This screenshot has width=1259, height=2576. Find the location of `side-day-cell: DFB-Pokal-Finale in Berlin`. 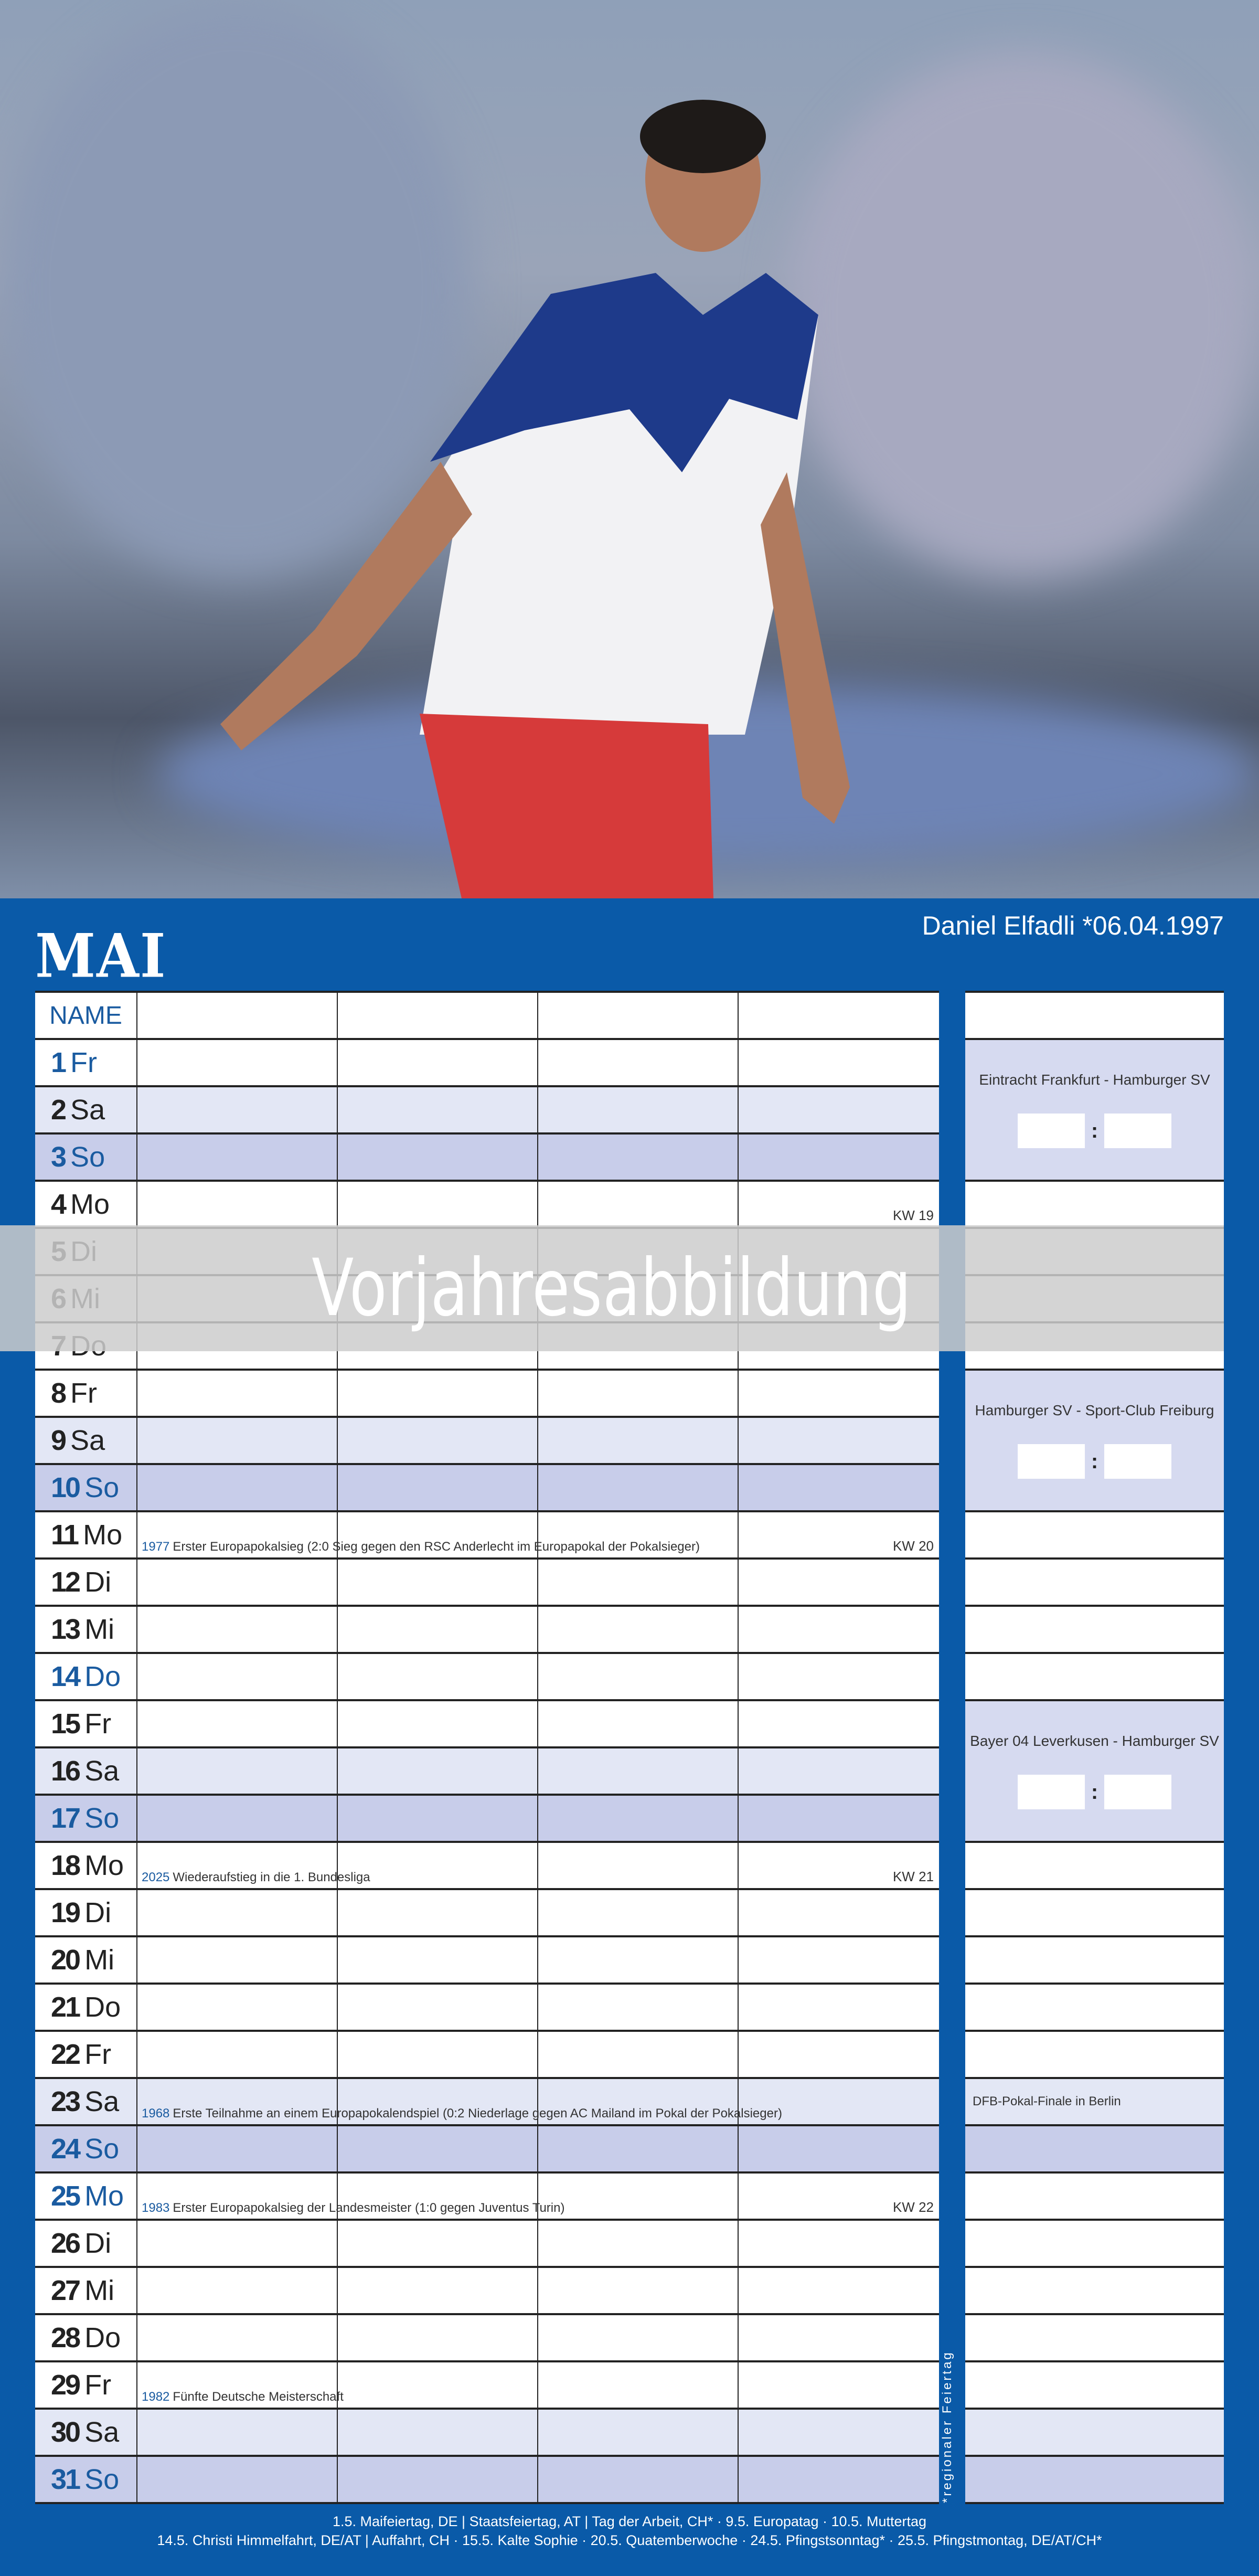

side-day-cell: DFB-Pokal-Finale in Berlin is located at coordinates (1094, 2100).